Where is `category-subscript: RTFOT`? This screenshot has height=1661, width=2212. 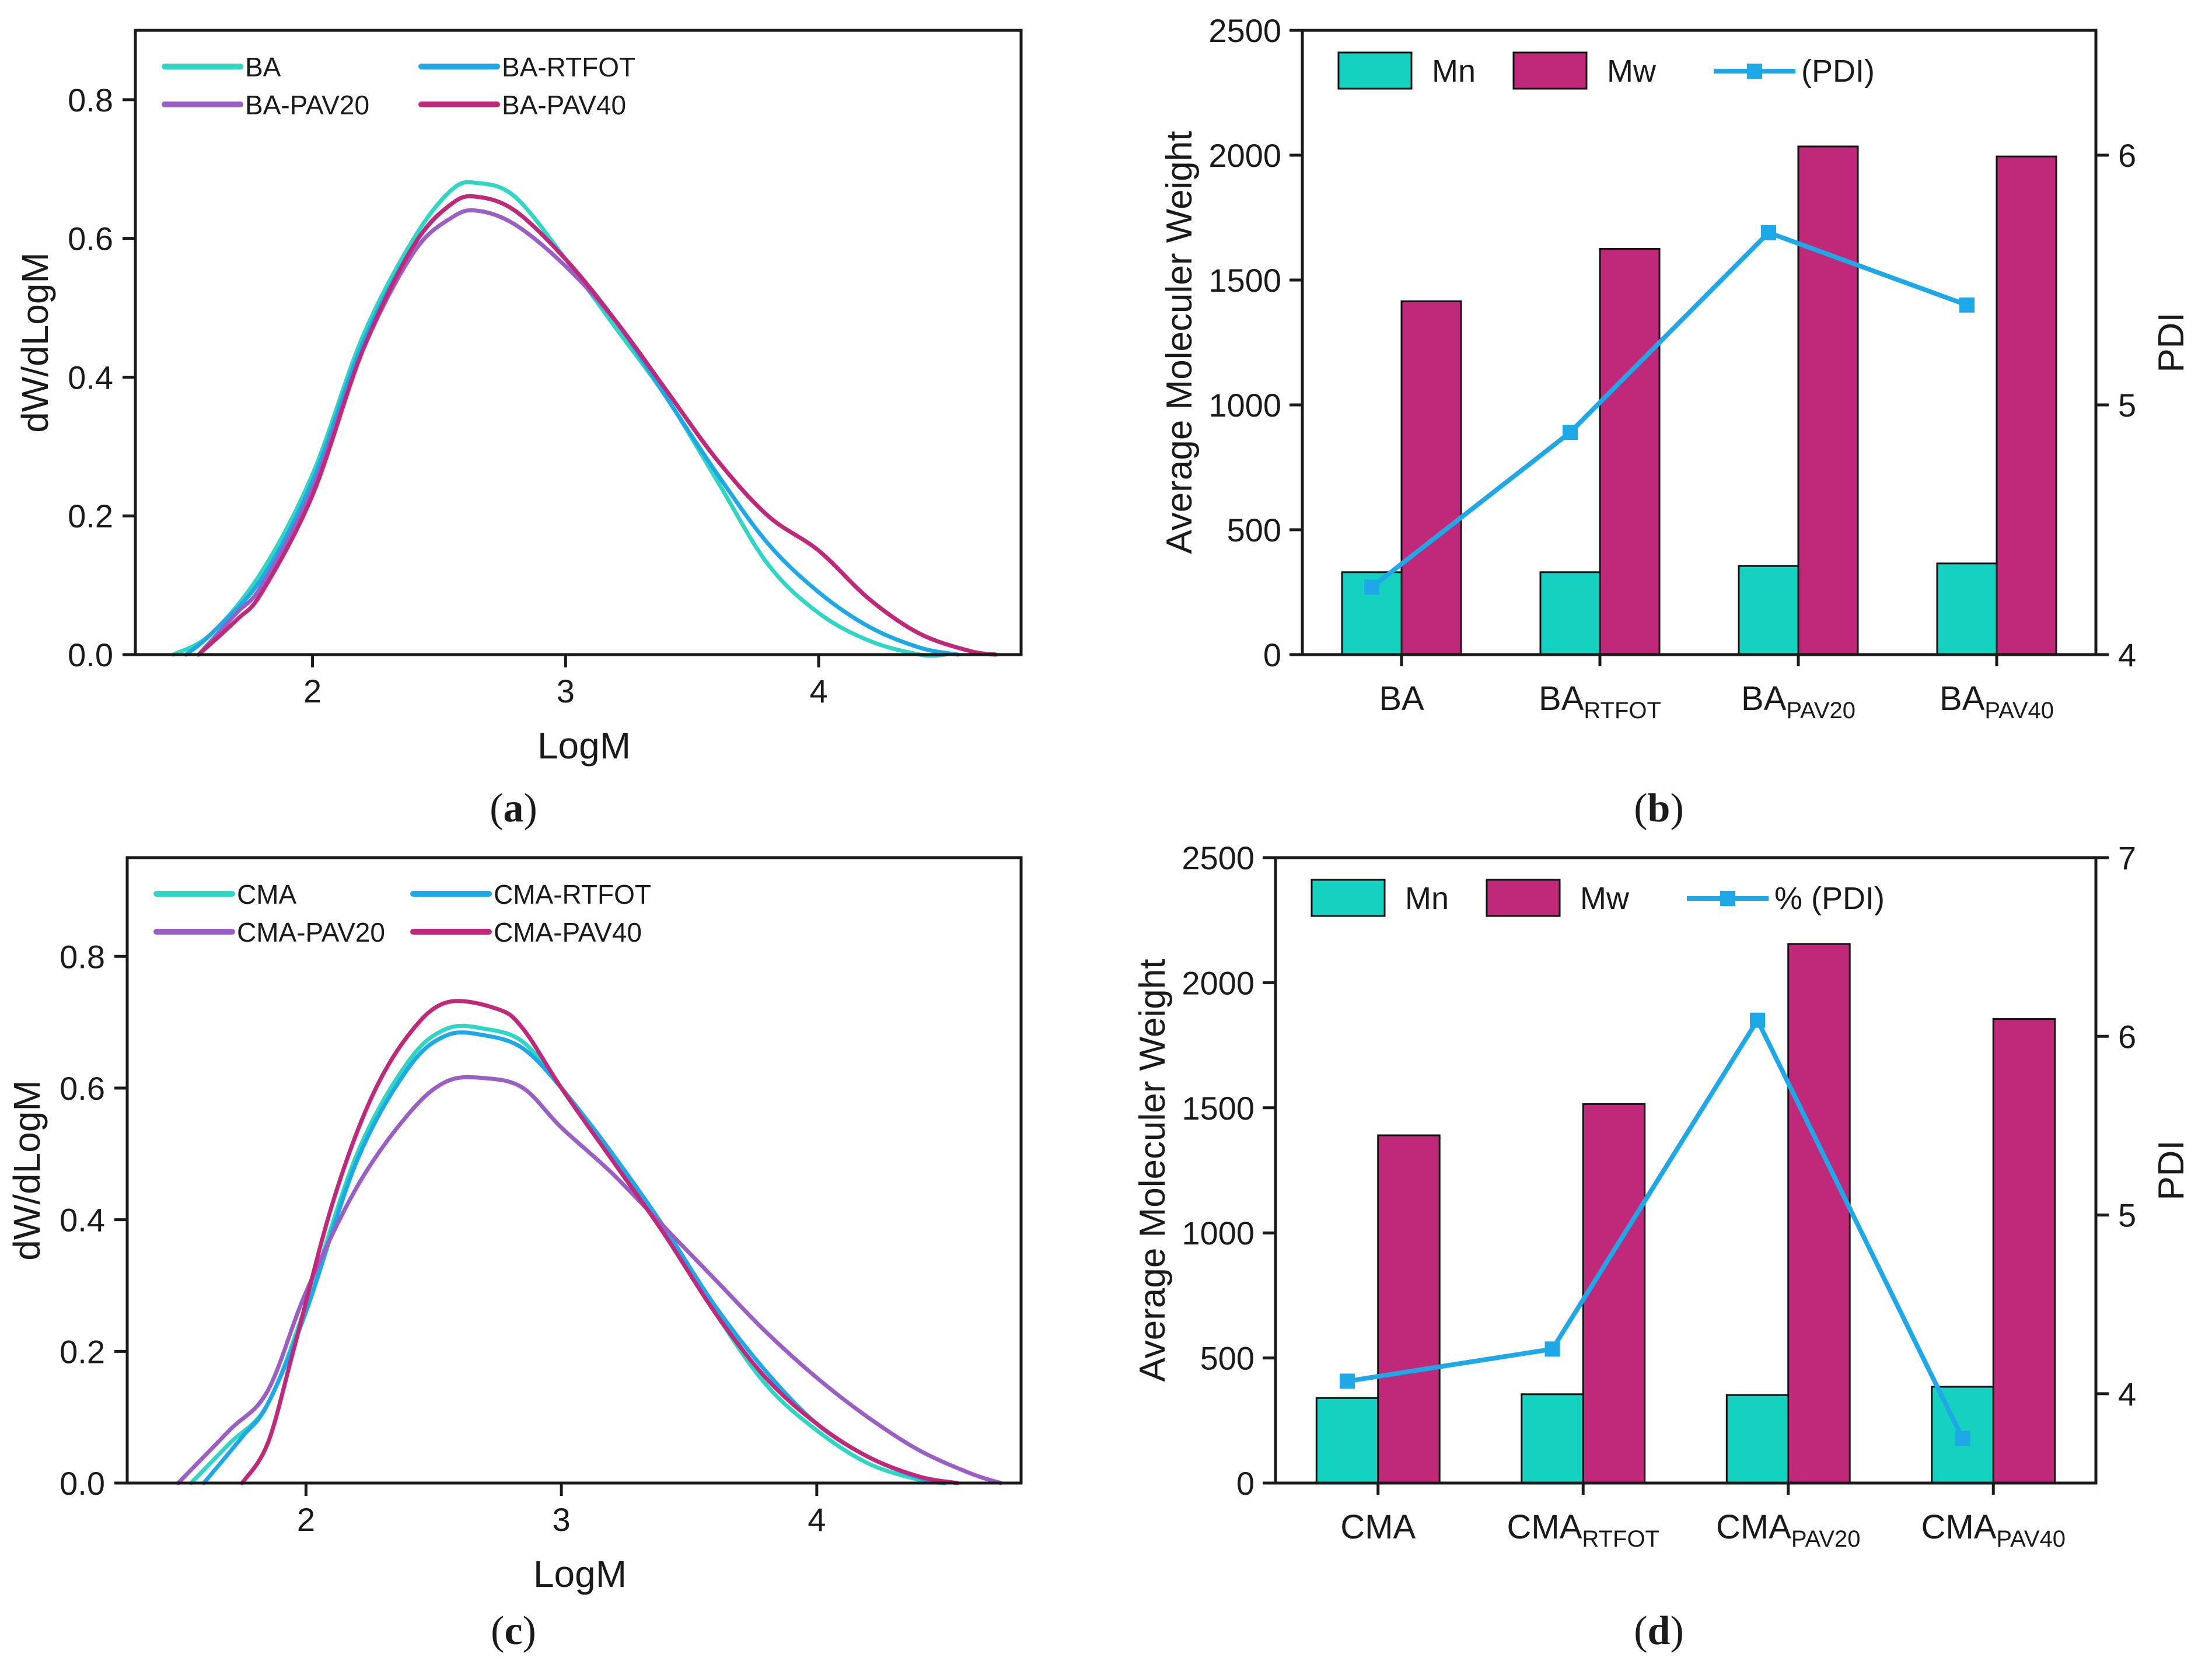 category-subscript: RTFOT is located at coordinates (1622, 710).